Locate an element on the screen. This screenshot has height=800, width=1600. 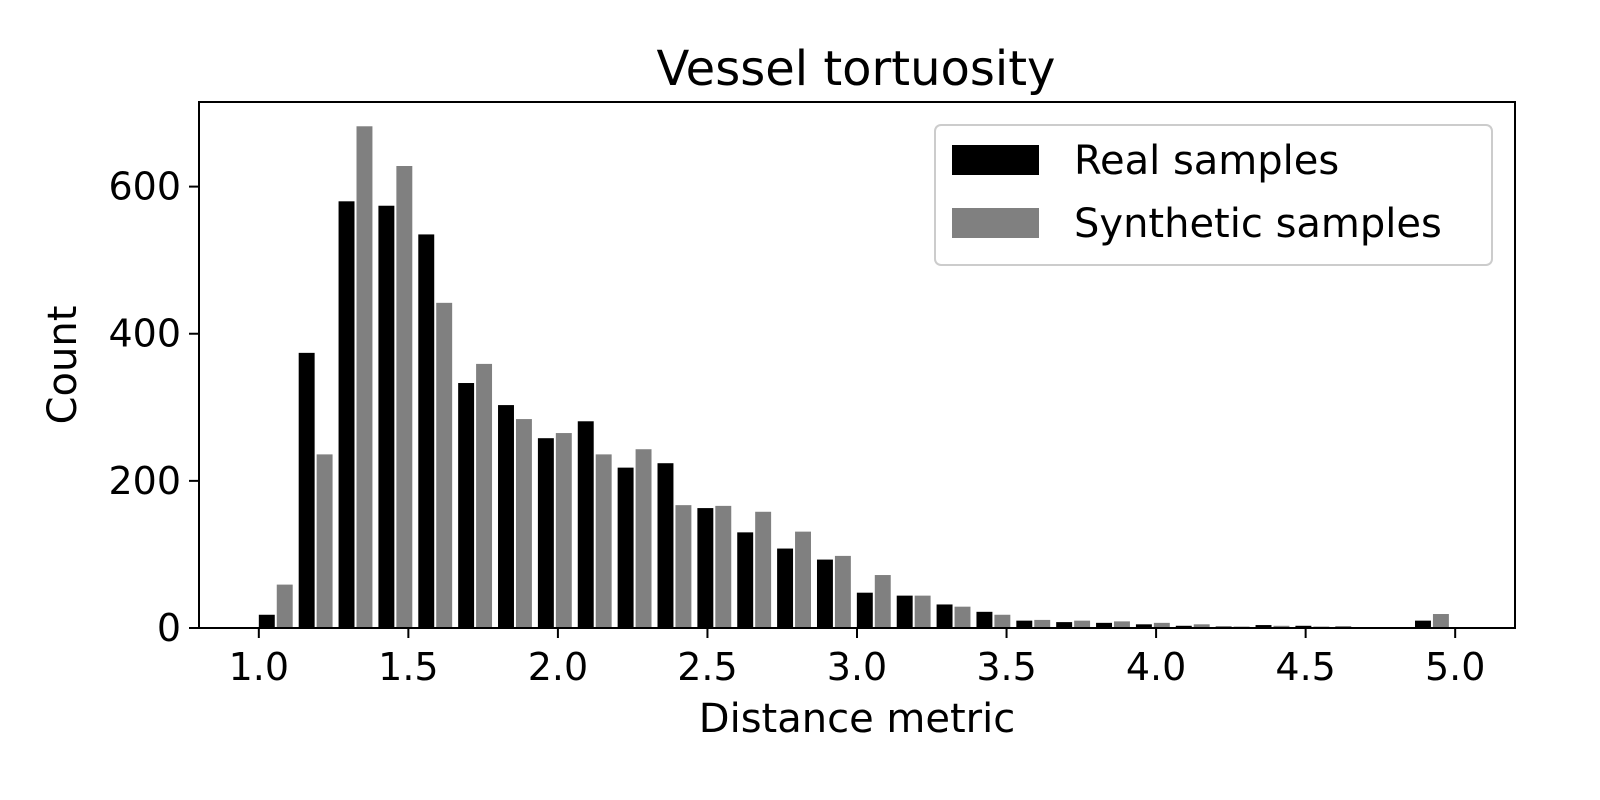
x-tick-label: 4.0 is located at coordinates (1156, 667).